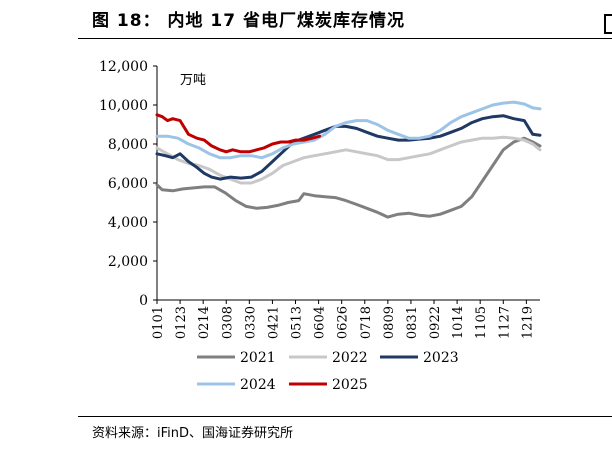 The image size is (612, 452). What do you see at coordinates (143, 301) in the screenshot?
I see `y-tick-label: 0` at bounding box center [143, 301].